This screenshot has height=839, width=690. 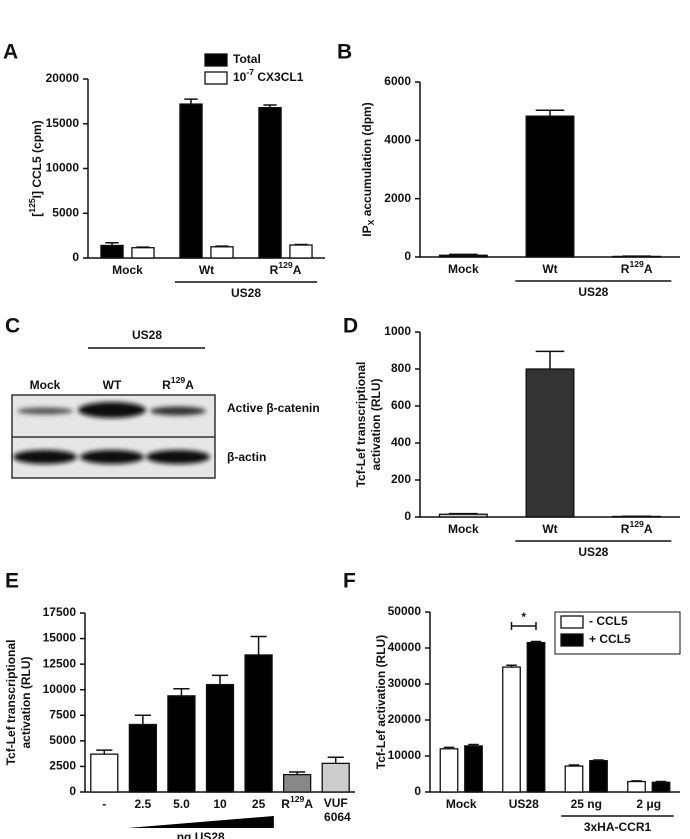 I want to click on panel-letter: A, so click(x=10, y=52).